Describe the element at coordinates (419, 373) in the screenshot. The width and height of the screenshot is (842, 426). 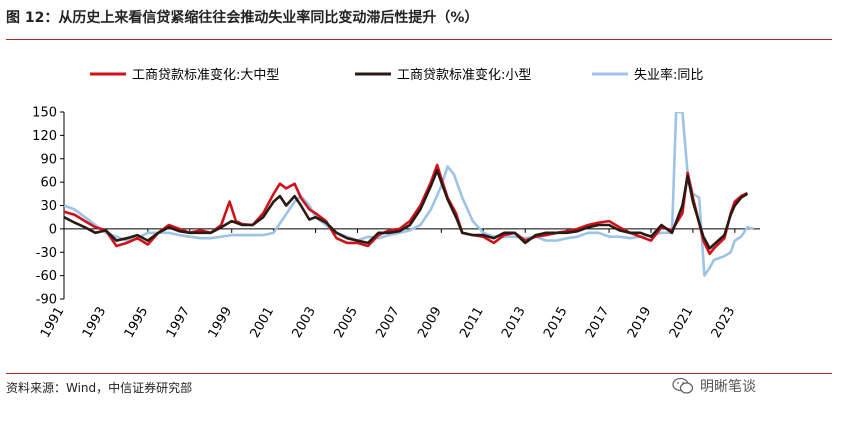
I see `bottom-rule` at that location.